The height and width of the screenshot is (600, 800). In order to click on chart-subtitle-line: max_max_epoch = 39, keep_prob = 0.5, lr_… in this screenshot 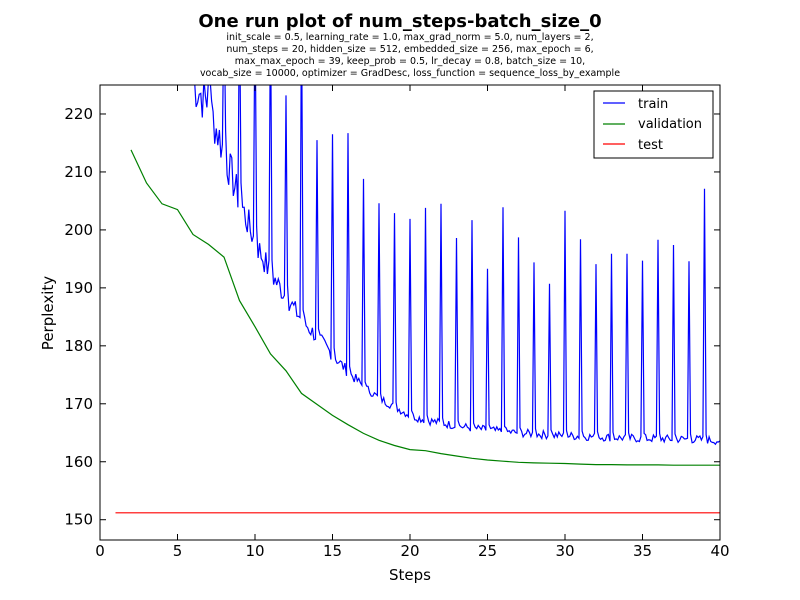, I will do `click(410, 61)`.